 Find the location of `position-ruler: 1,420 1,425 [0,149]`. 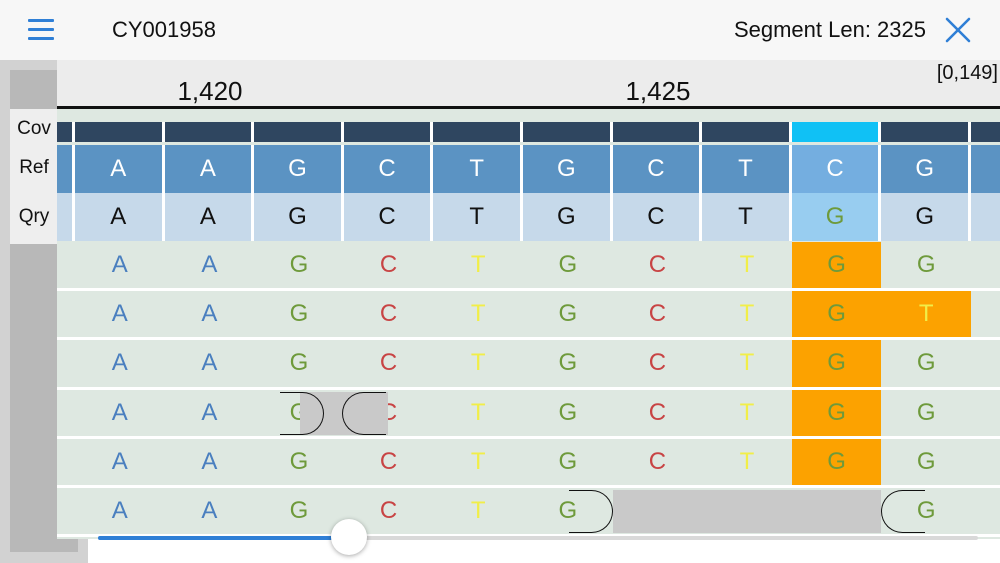

position-ruler: 1,420 1,425 [0,149] is located at coordinates (528, 84).